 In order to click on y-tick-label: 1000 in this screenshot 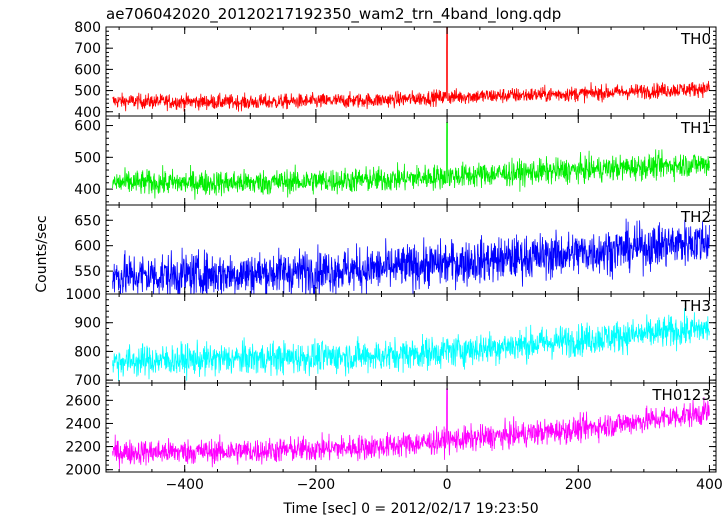, I will do `click(83, 295)`.